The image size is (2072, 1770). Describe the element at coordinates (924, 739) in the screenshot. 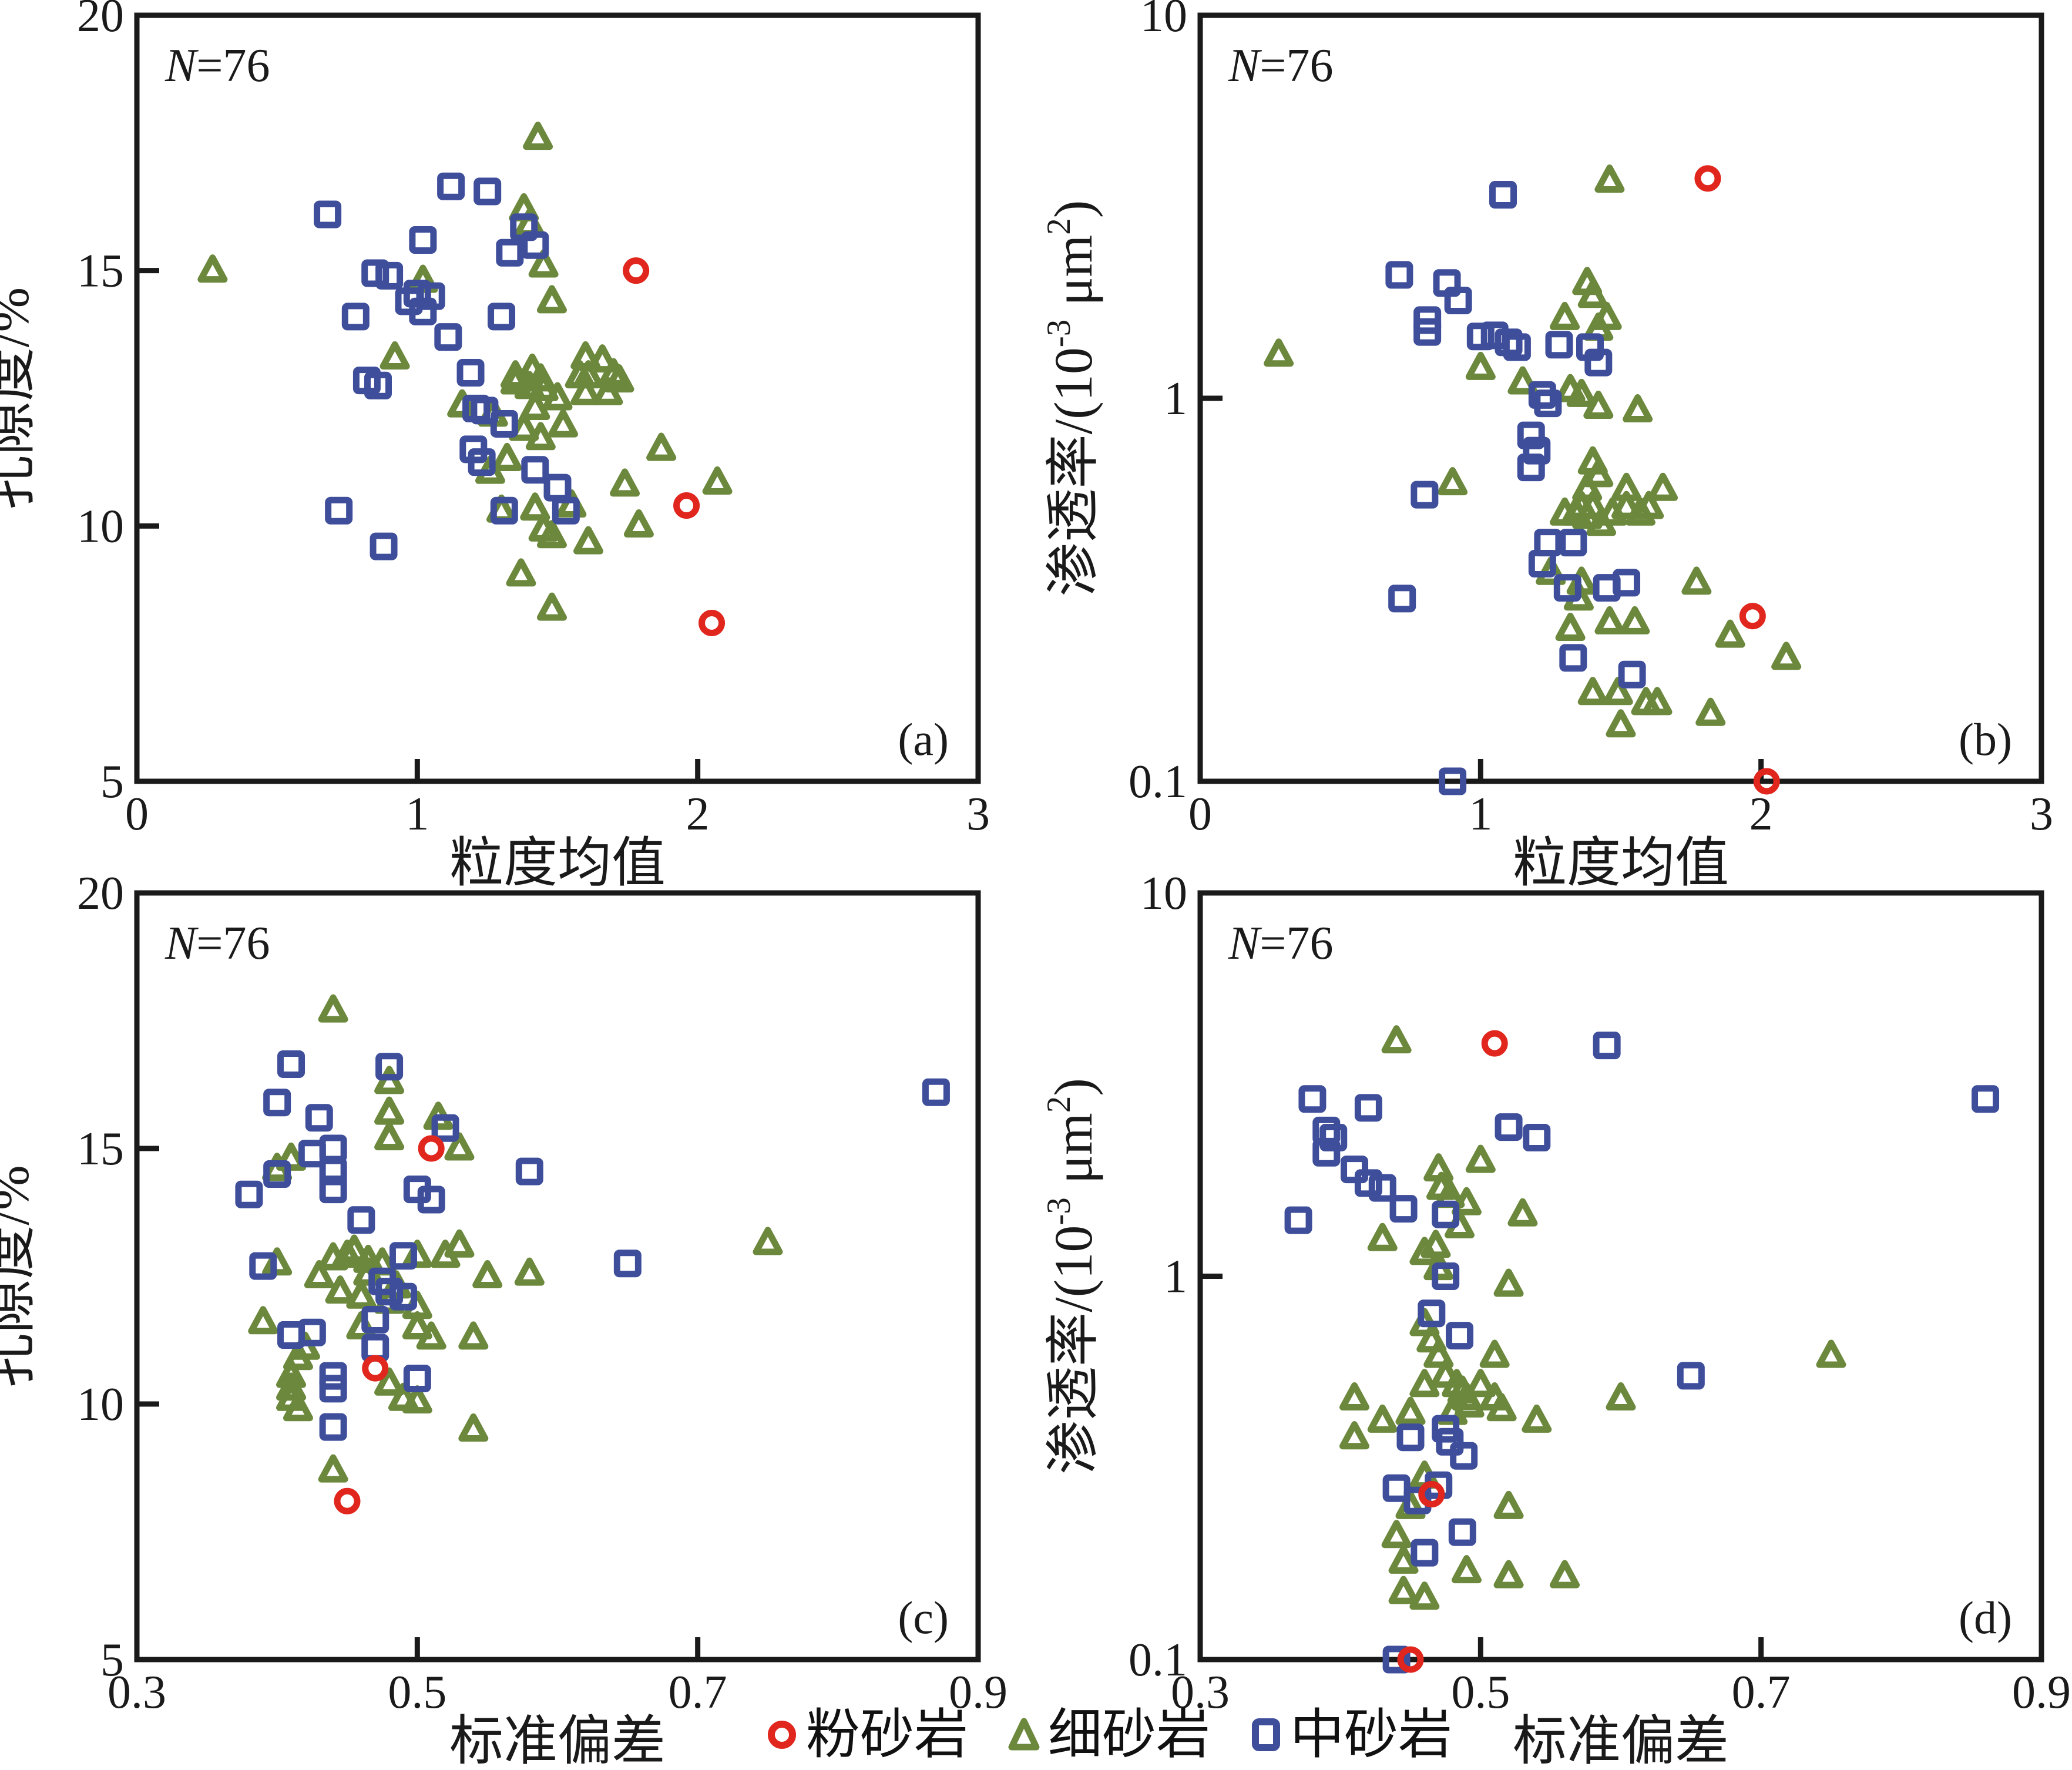

I see `panel-label-a: (a)` at that location.